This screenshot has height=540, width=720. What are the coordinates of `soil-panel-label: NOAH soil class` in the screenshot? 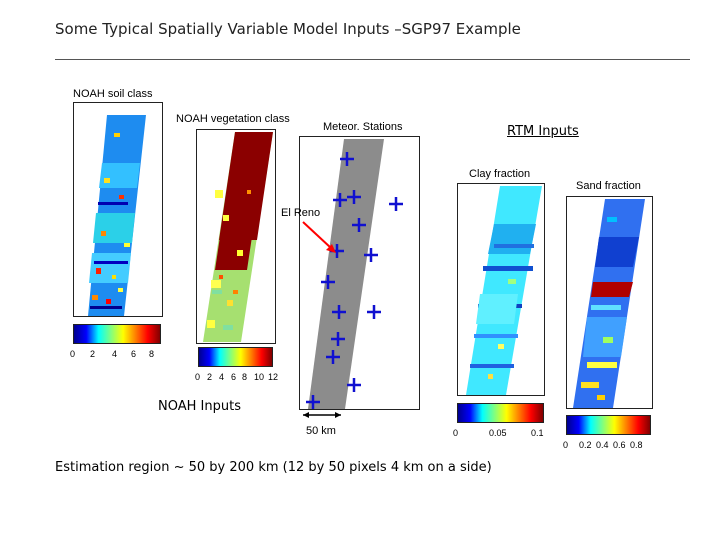 It's located at (113, 94).